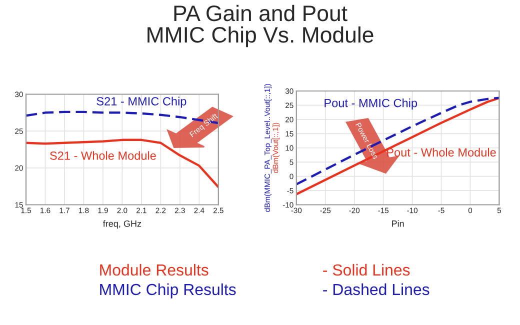  Describe the element at coordinates (168, 290) in the screenshot. I see `text: MMIC Chip Results` at that location.